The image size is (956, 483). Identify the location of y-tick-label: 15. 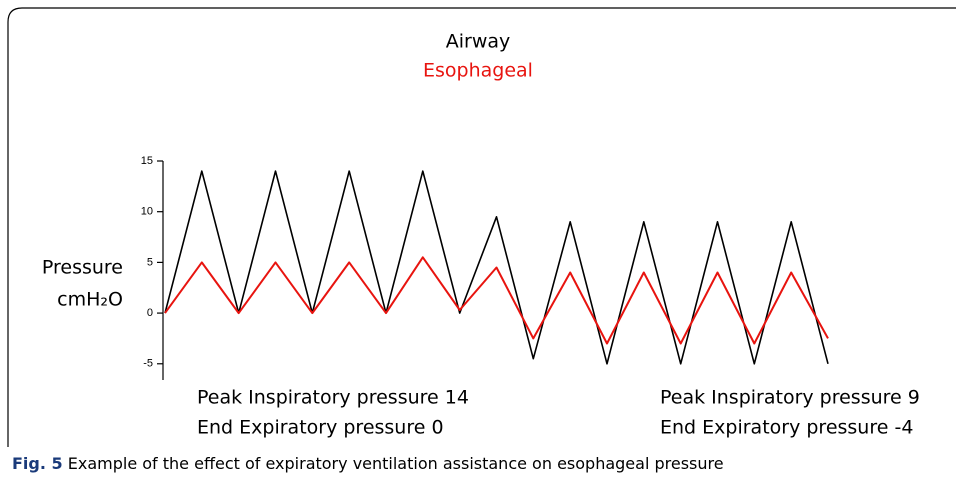
(147, 161).